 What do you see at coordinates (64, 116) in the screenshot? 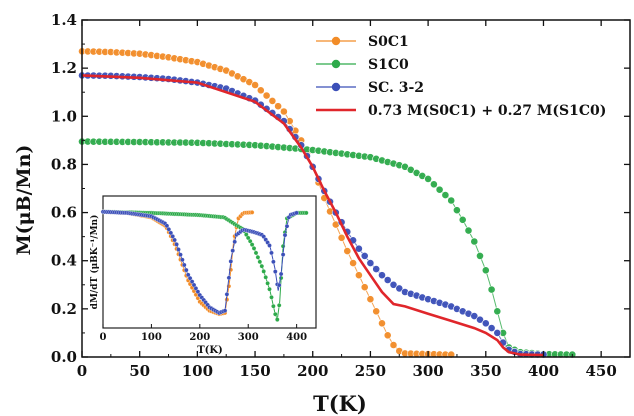
I see `y-tick-label: 1.0` at bounding box center [64, 116].